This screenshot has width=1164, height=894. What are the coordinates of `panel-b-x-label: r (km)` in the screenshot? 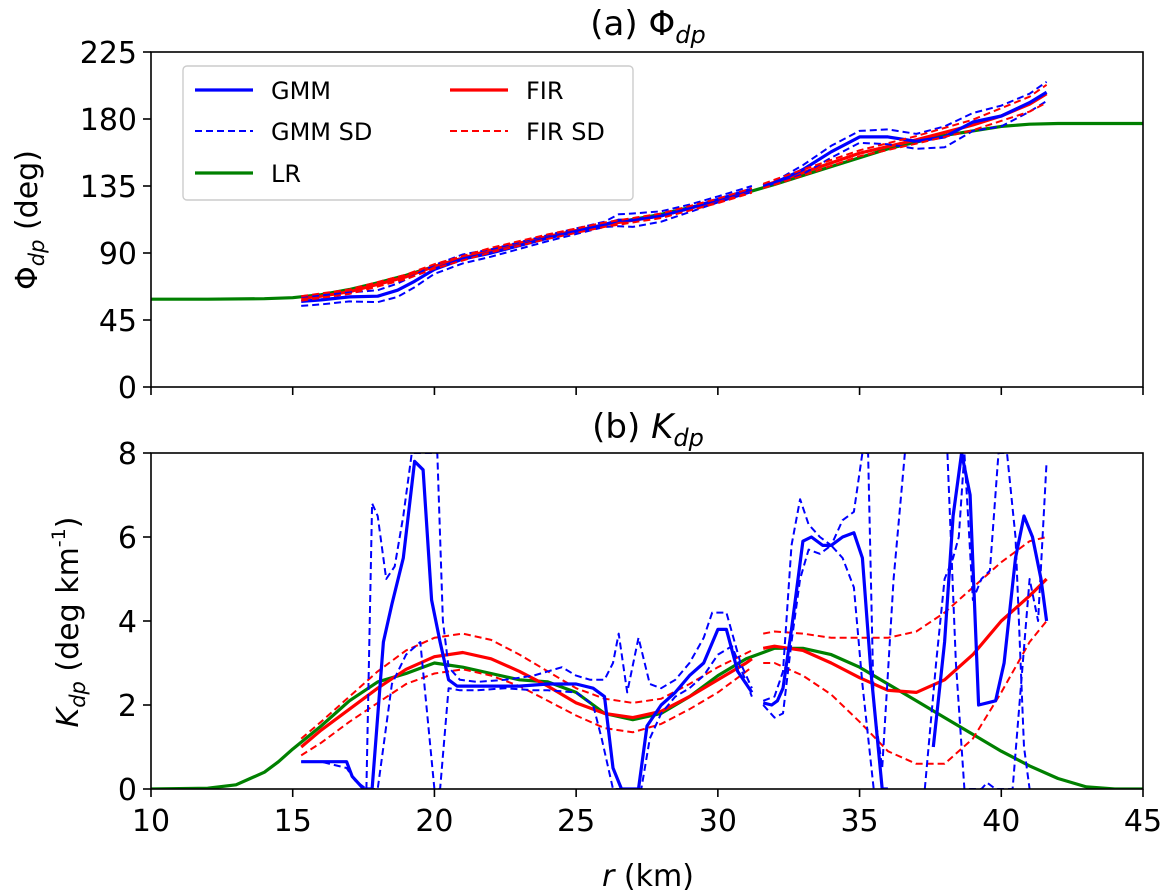 It's located at (648, 876).